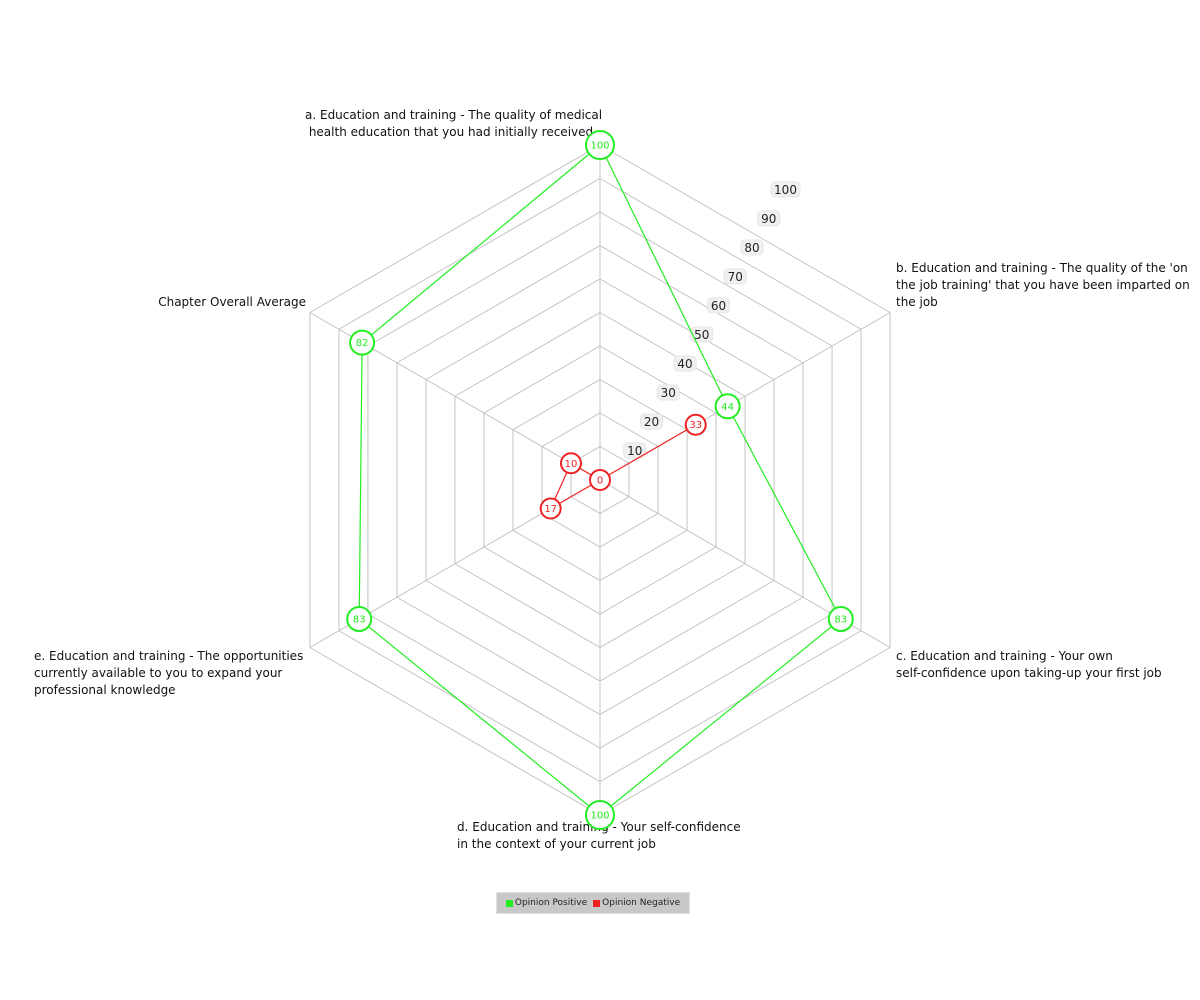  I want to click on svg-text: 44, so click(727, 407).